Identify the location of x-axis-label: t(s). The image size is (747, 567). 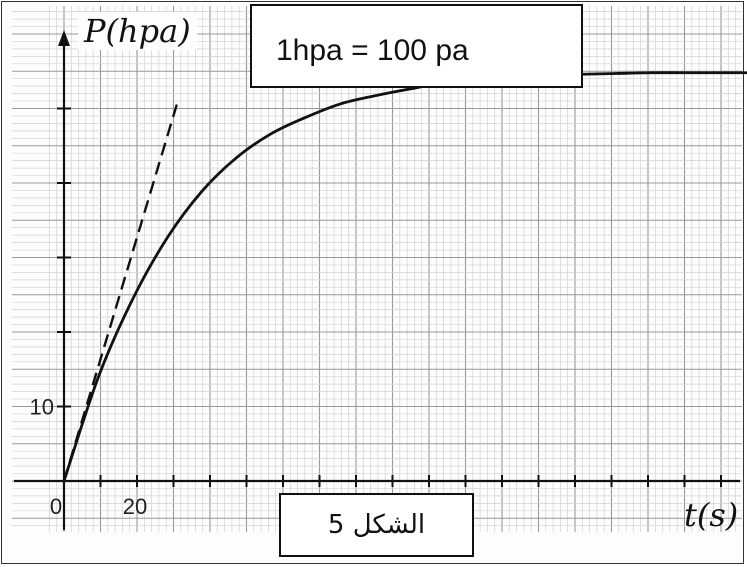
(711, 515).